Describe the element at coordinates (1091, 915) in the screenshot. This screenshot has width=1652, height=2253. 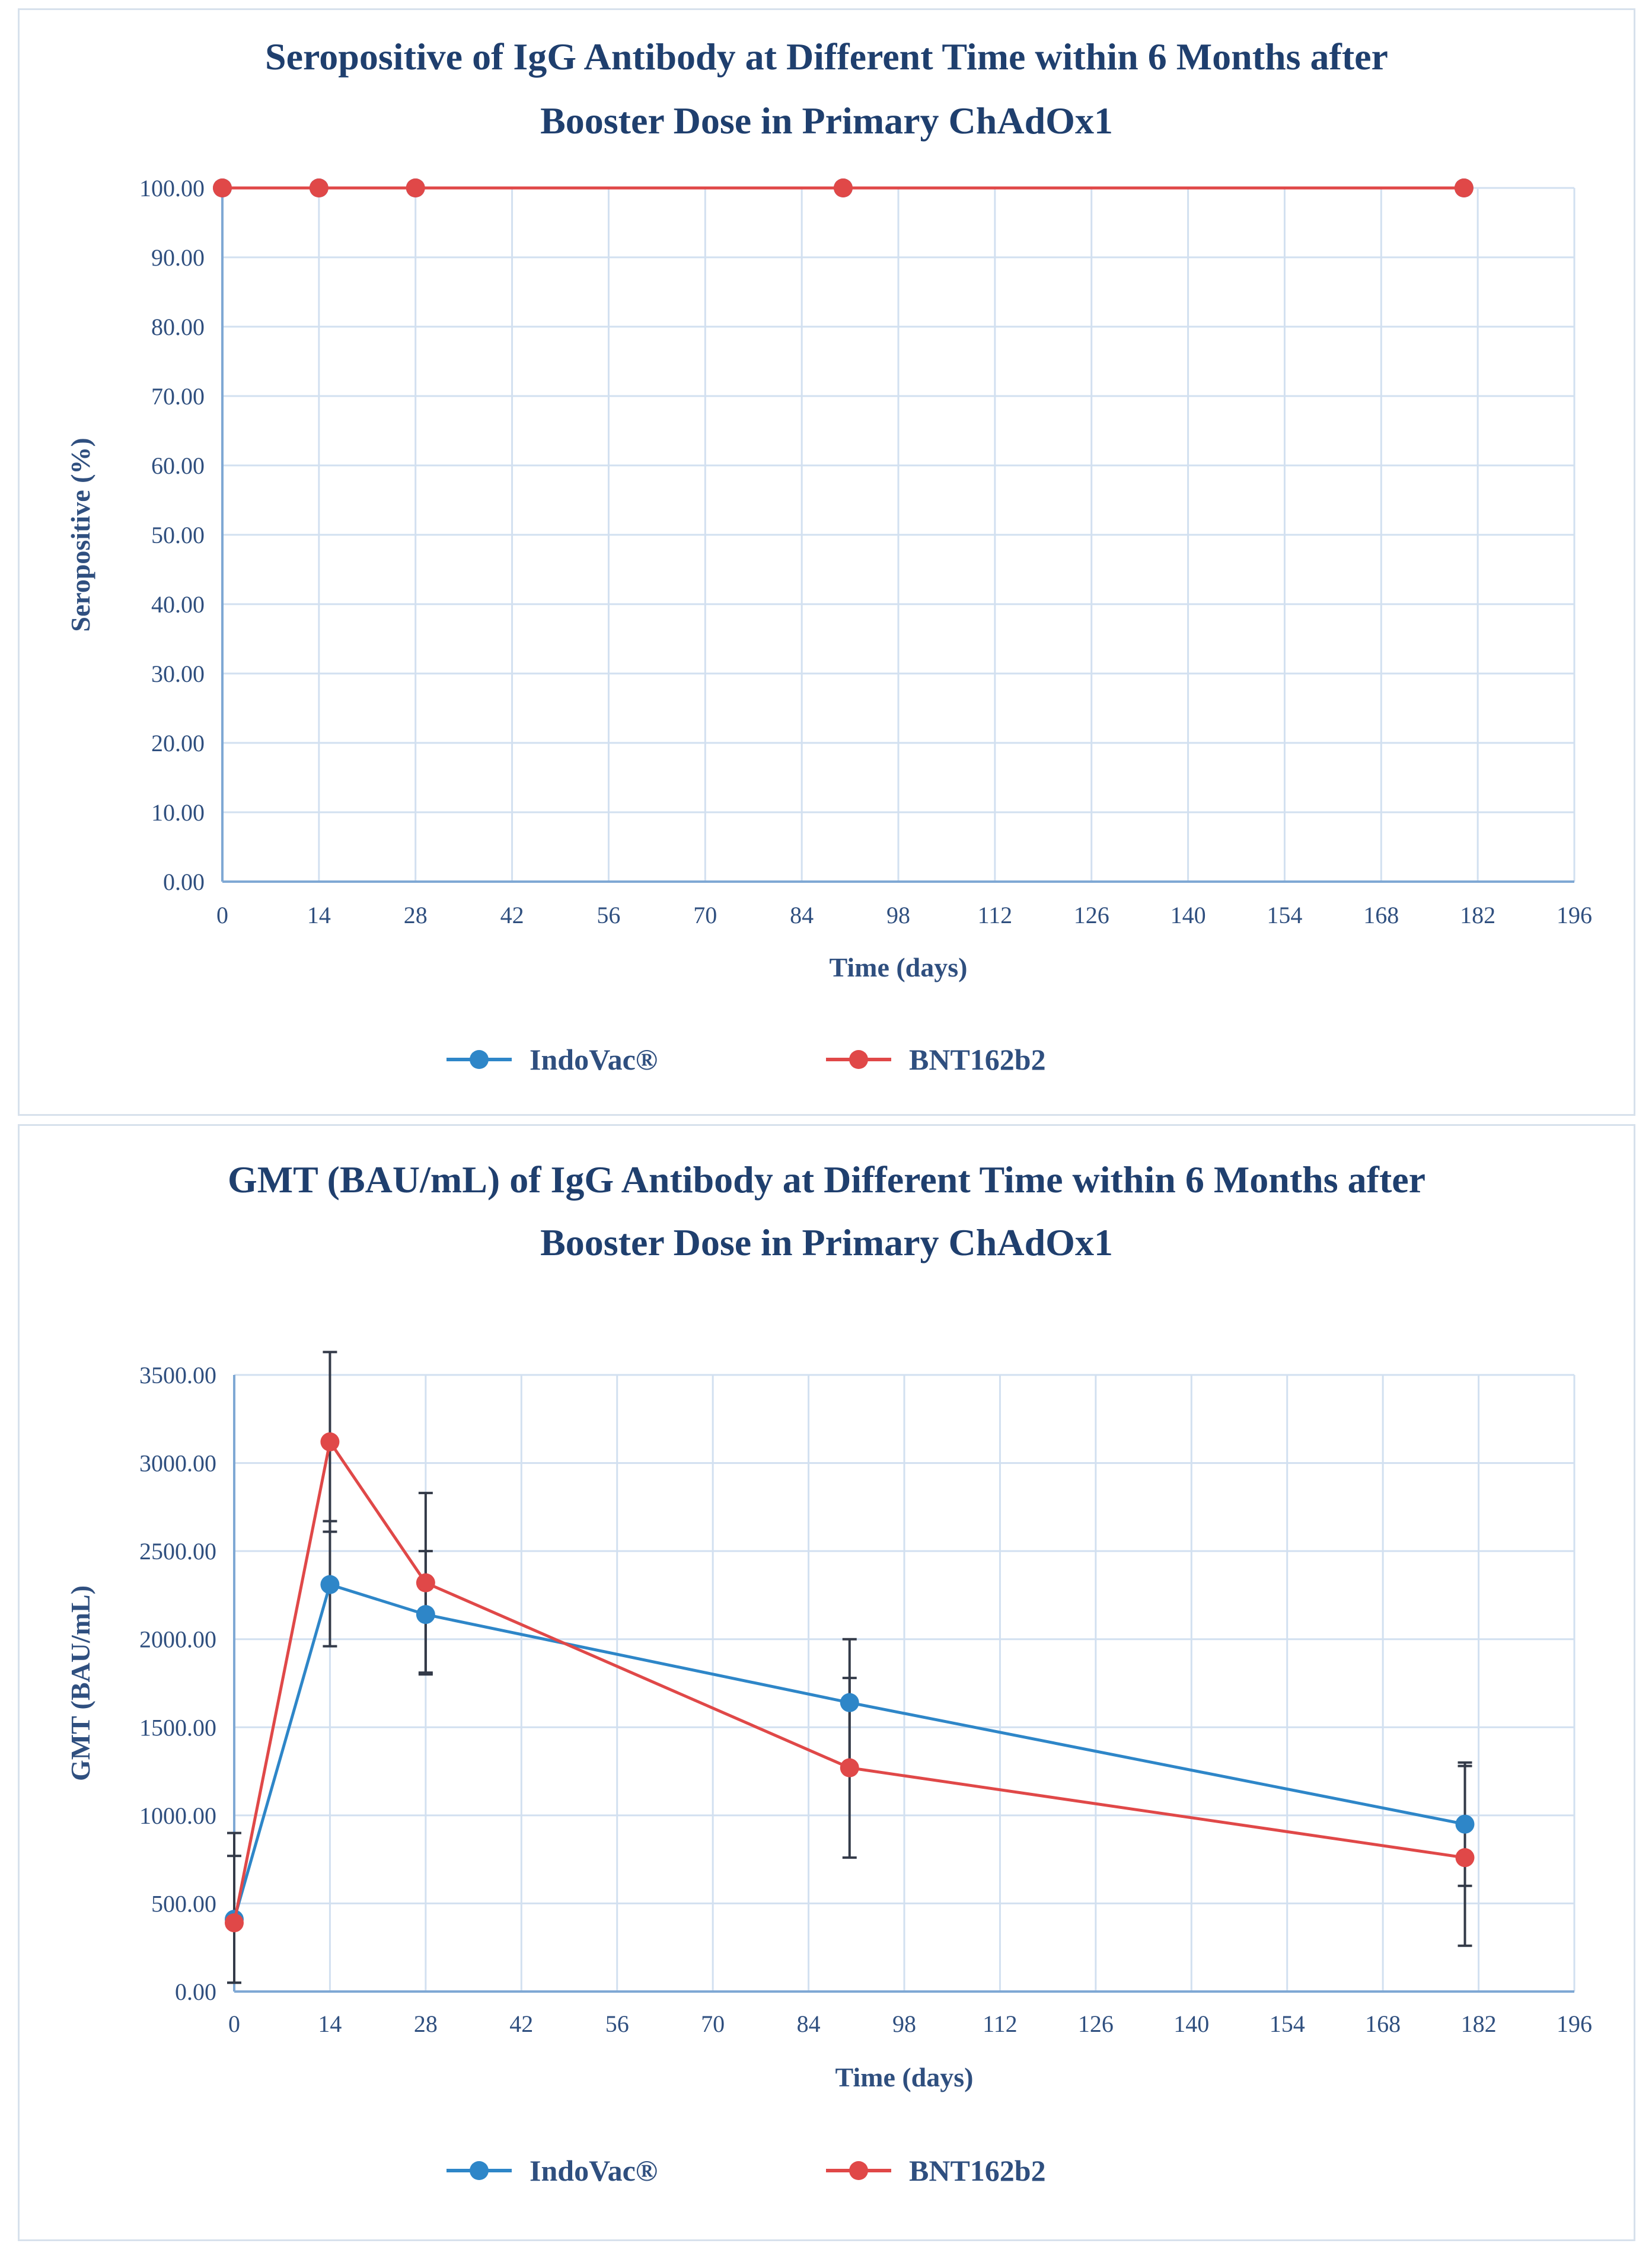
I see `chart1-x-tick-label: 126` at that location.